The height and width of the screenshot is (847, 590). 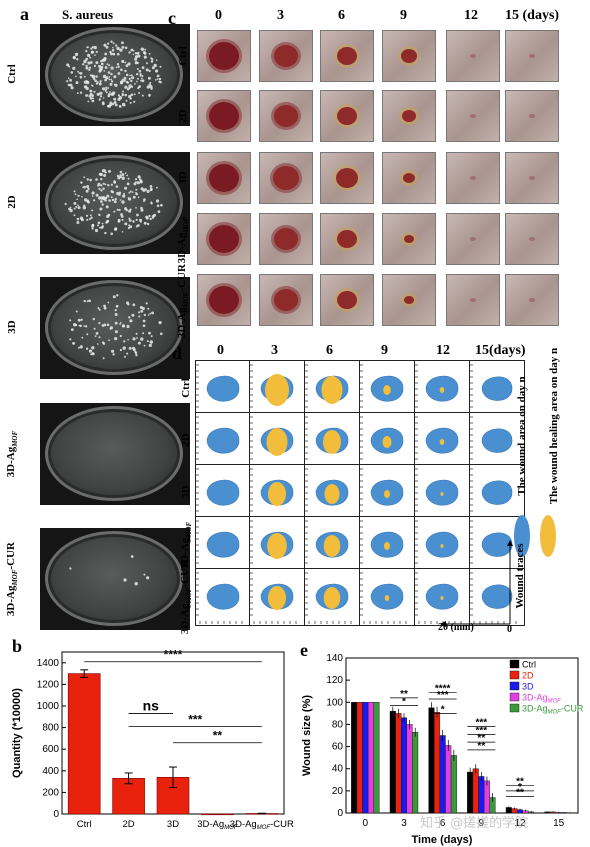 I want to click on photo-row-label-5: 3D-AgMOF-CUR, so click(x=183, y=301).